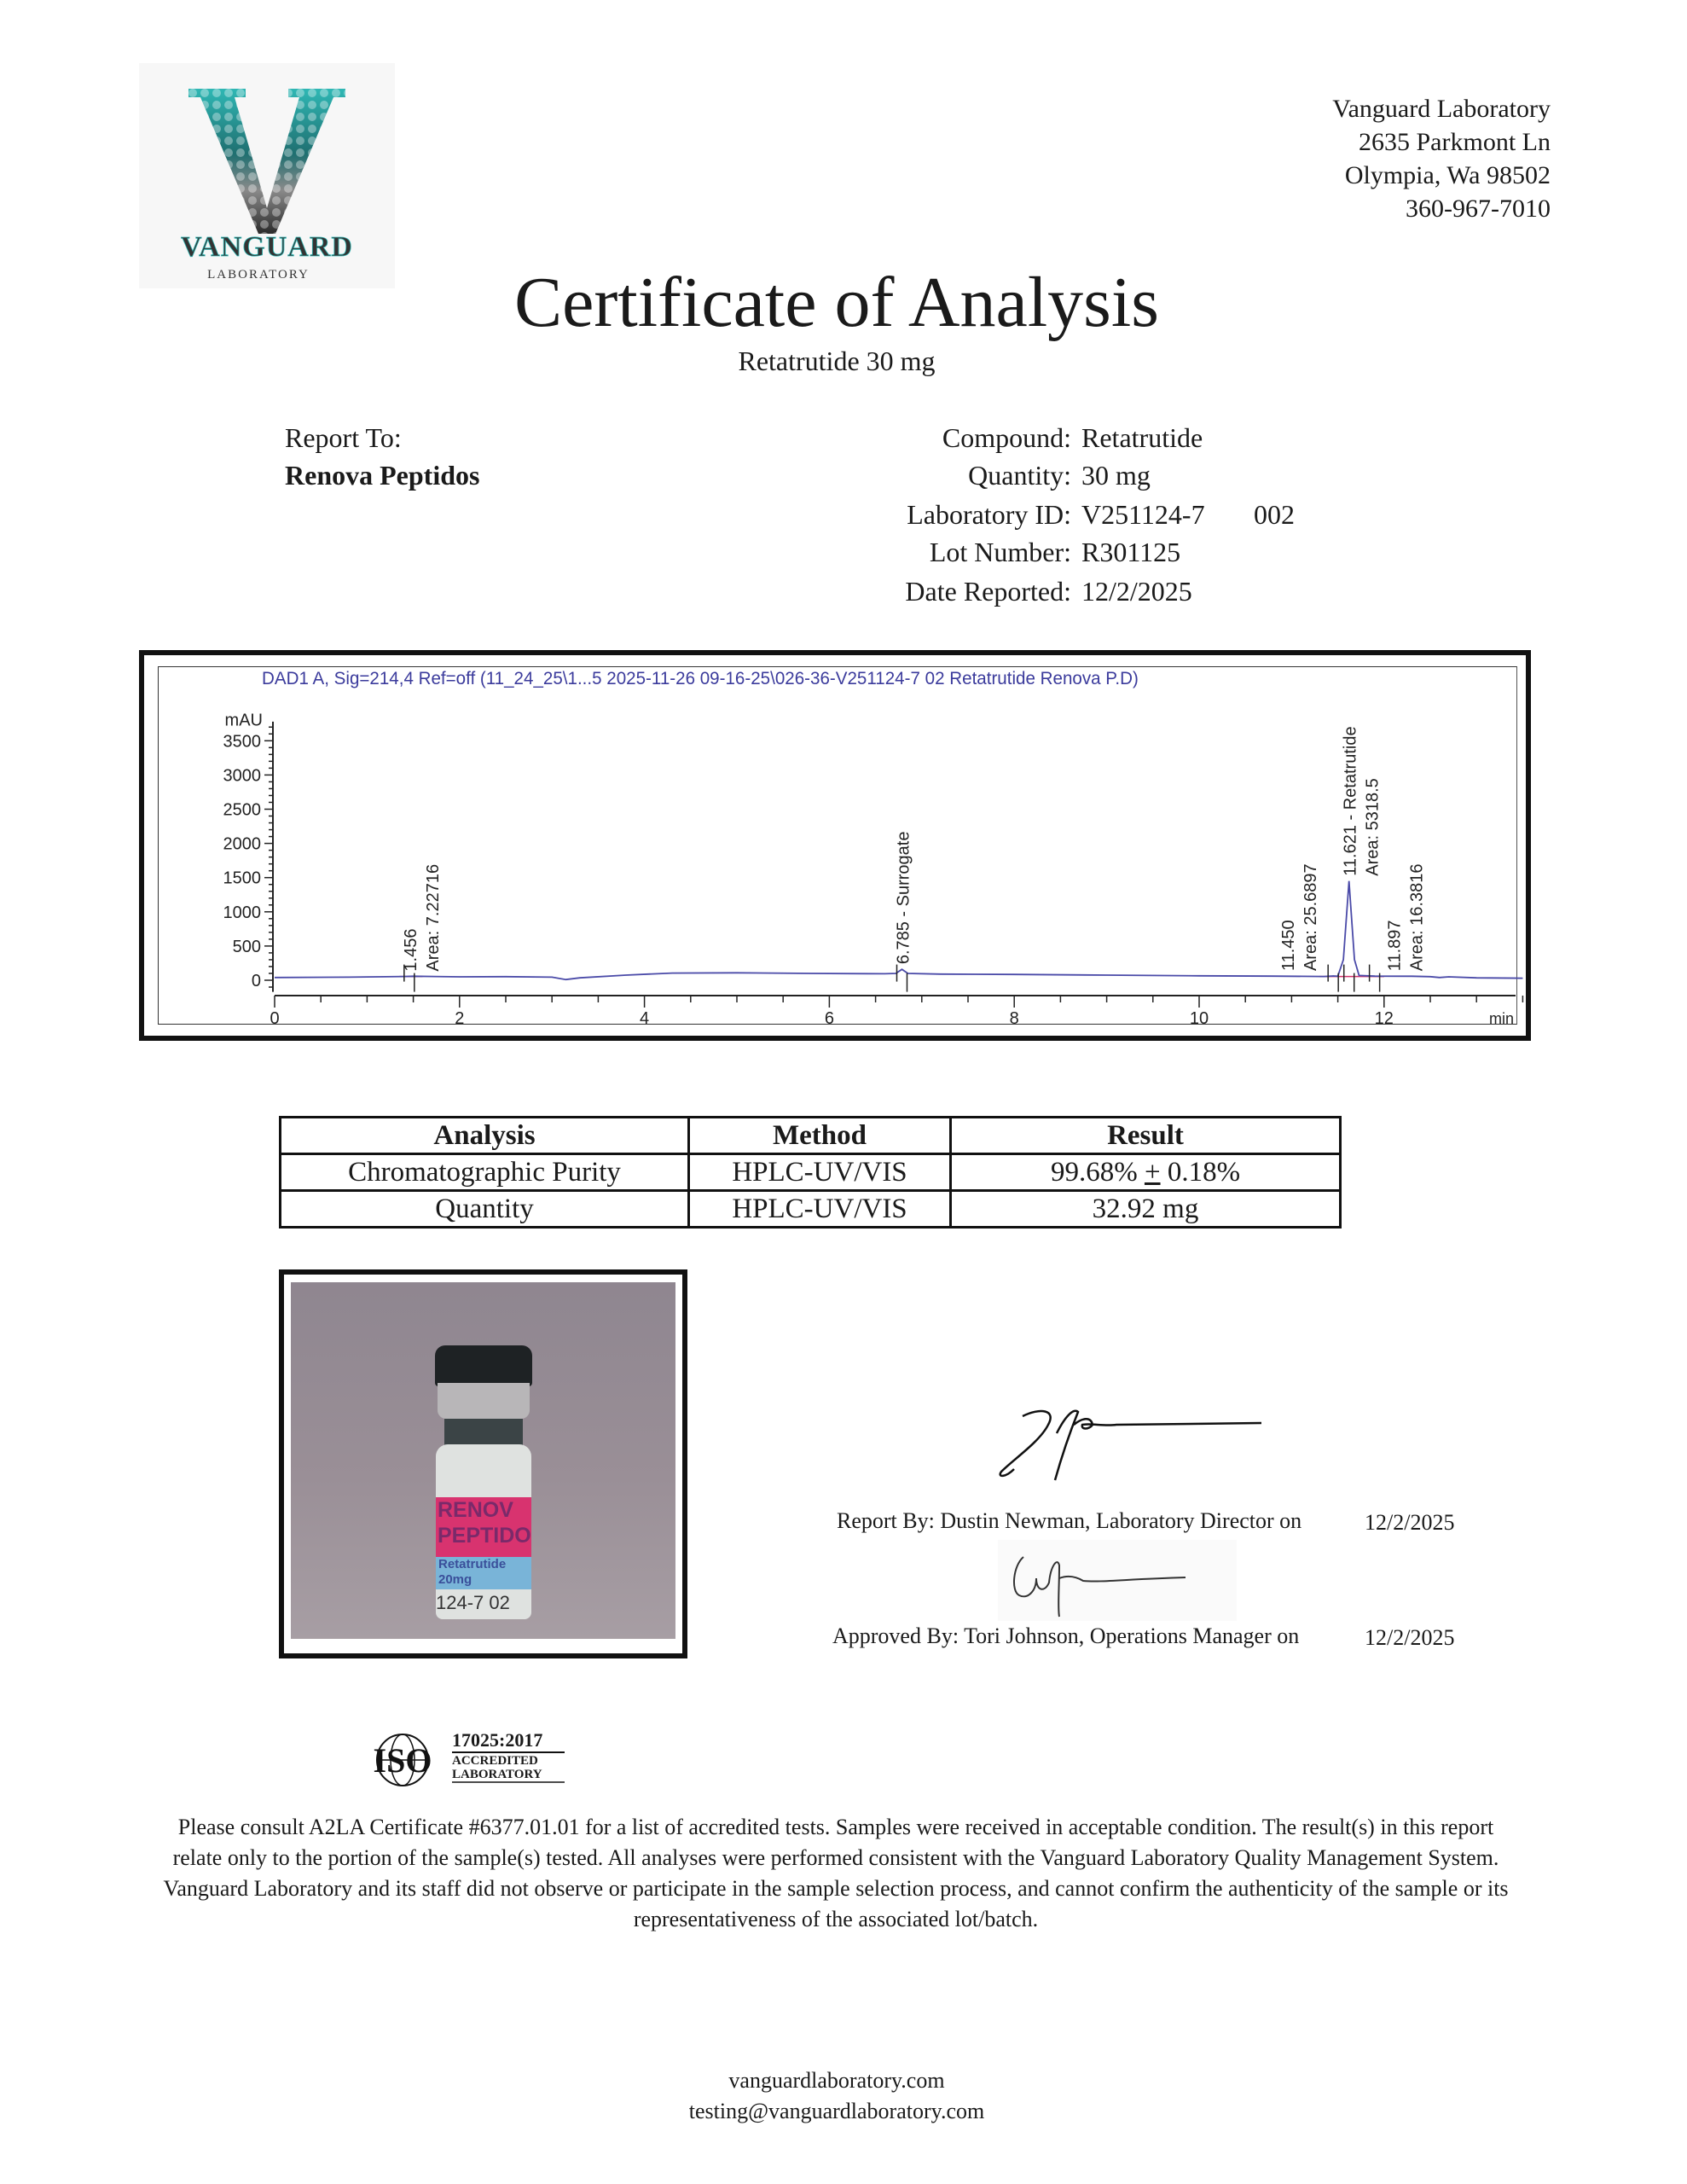 This screenshot has width=1687, height=2184. I want to click on vial-label-pink: RENOV PEPTIDO, so click(484, 1527).